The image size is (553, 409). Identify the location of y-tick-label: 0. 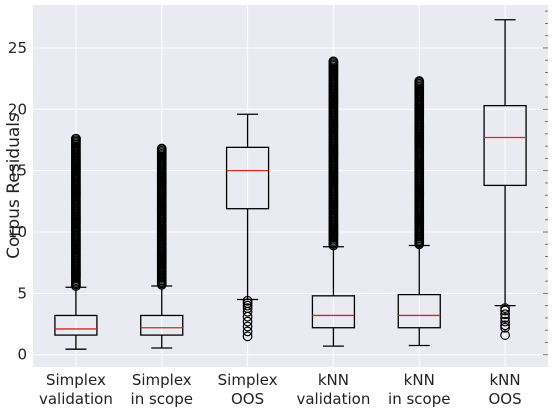
(22, 355).